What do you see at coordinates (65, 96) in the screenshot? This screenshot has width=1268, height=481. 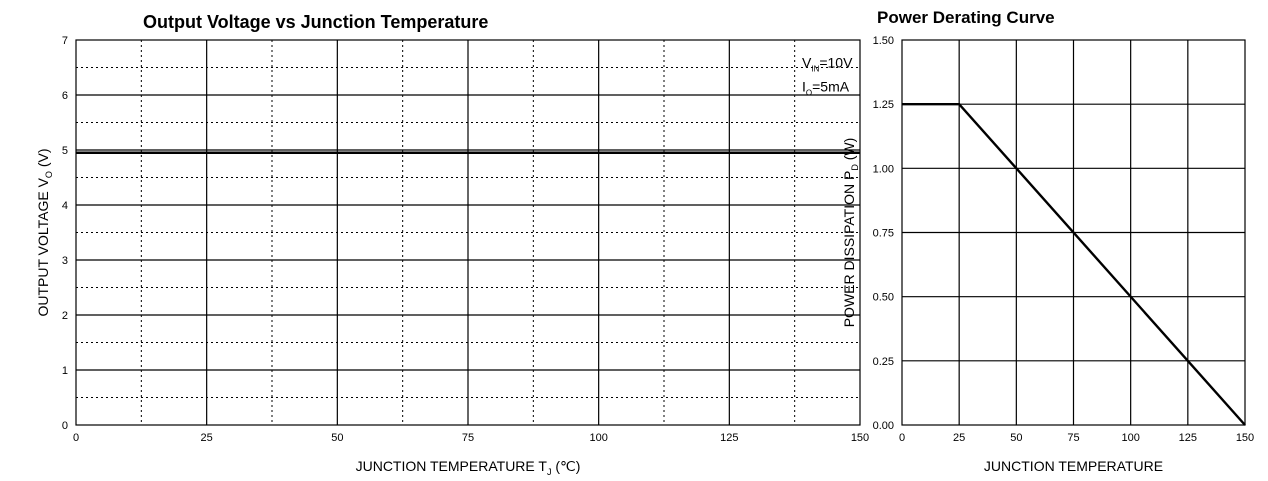 I see `y-tick-label: 6` at bounding box center [65, 96].